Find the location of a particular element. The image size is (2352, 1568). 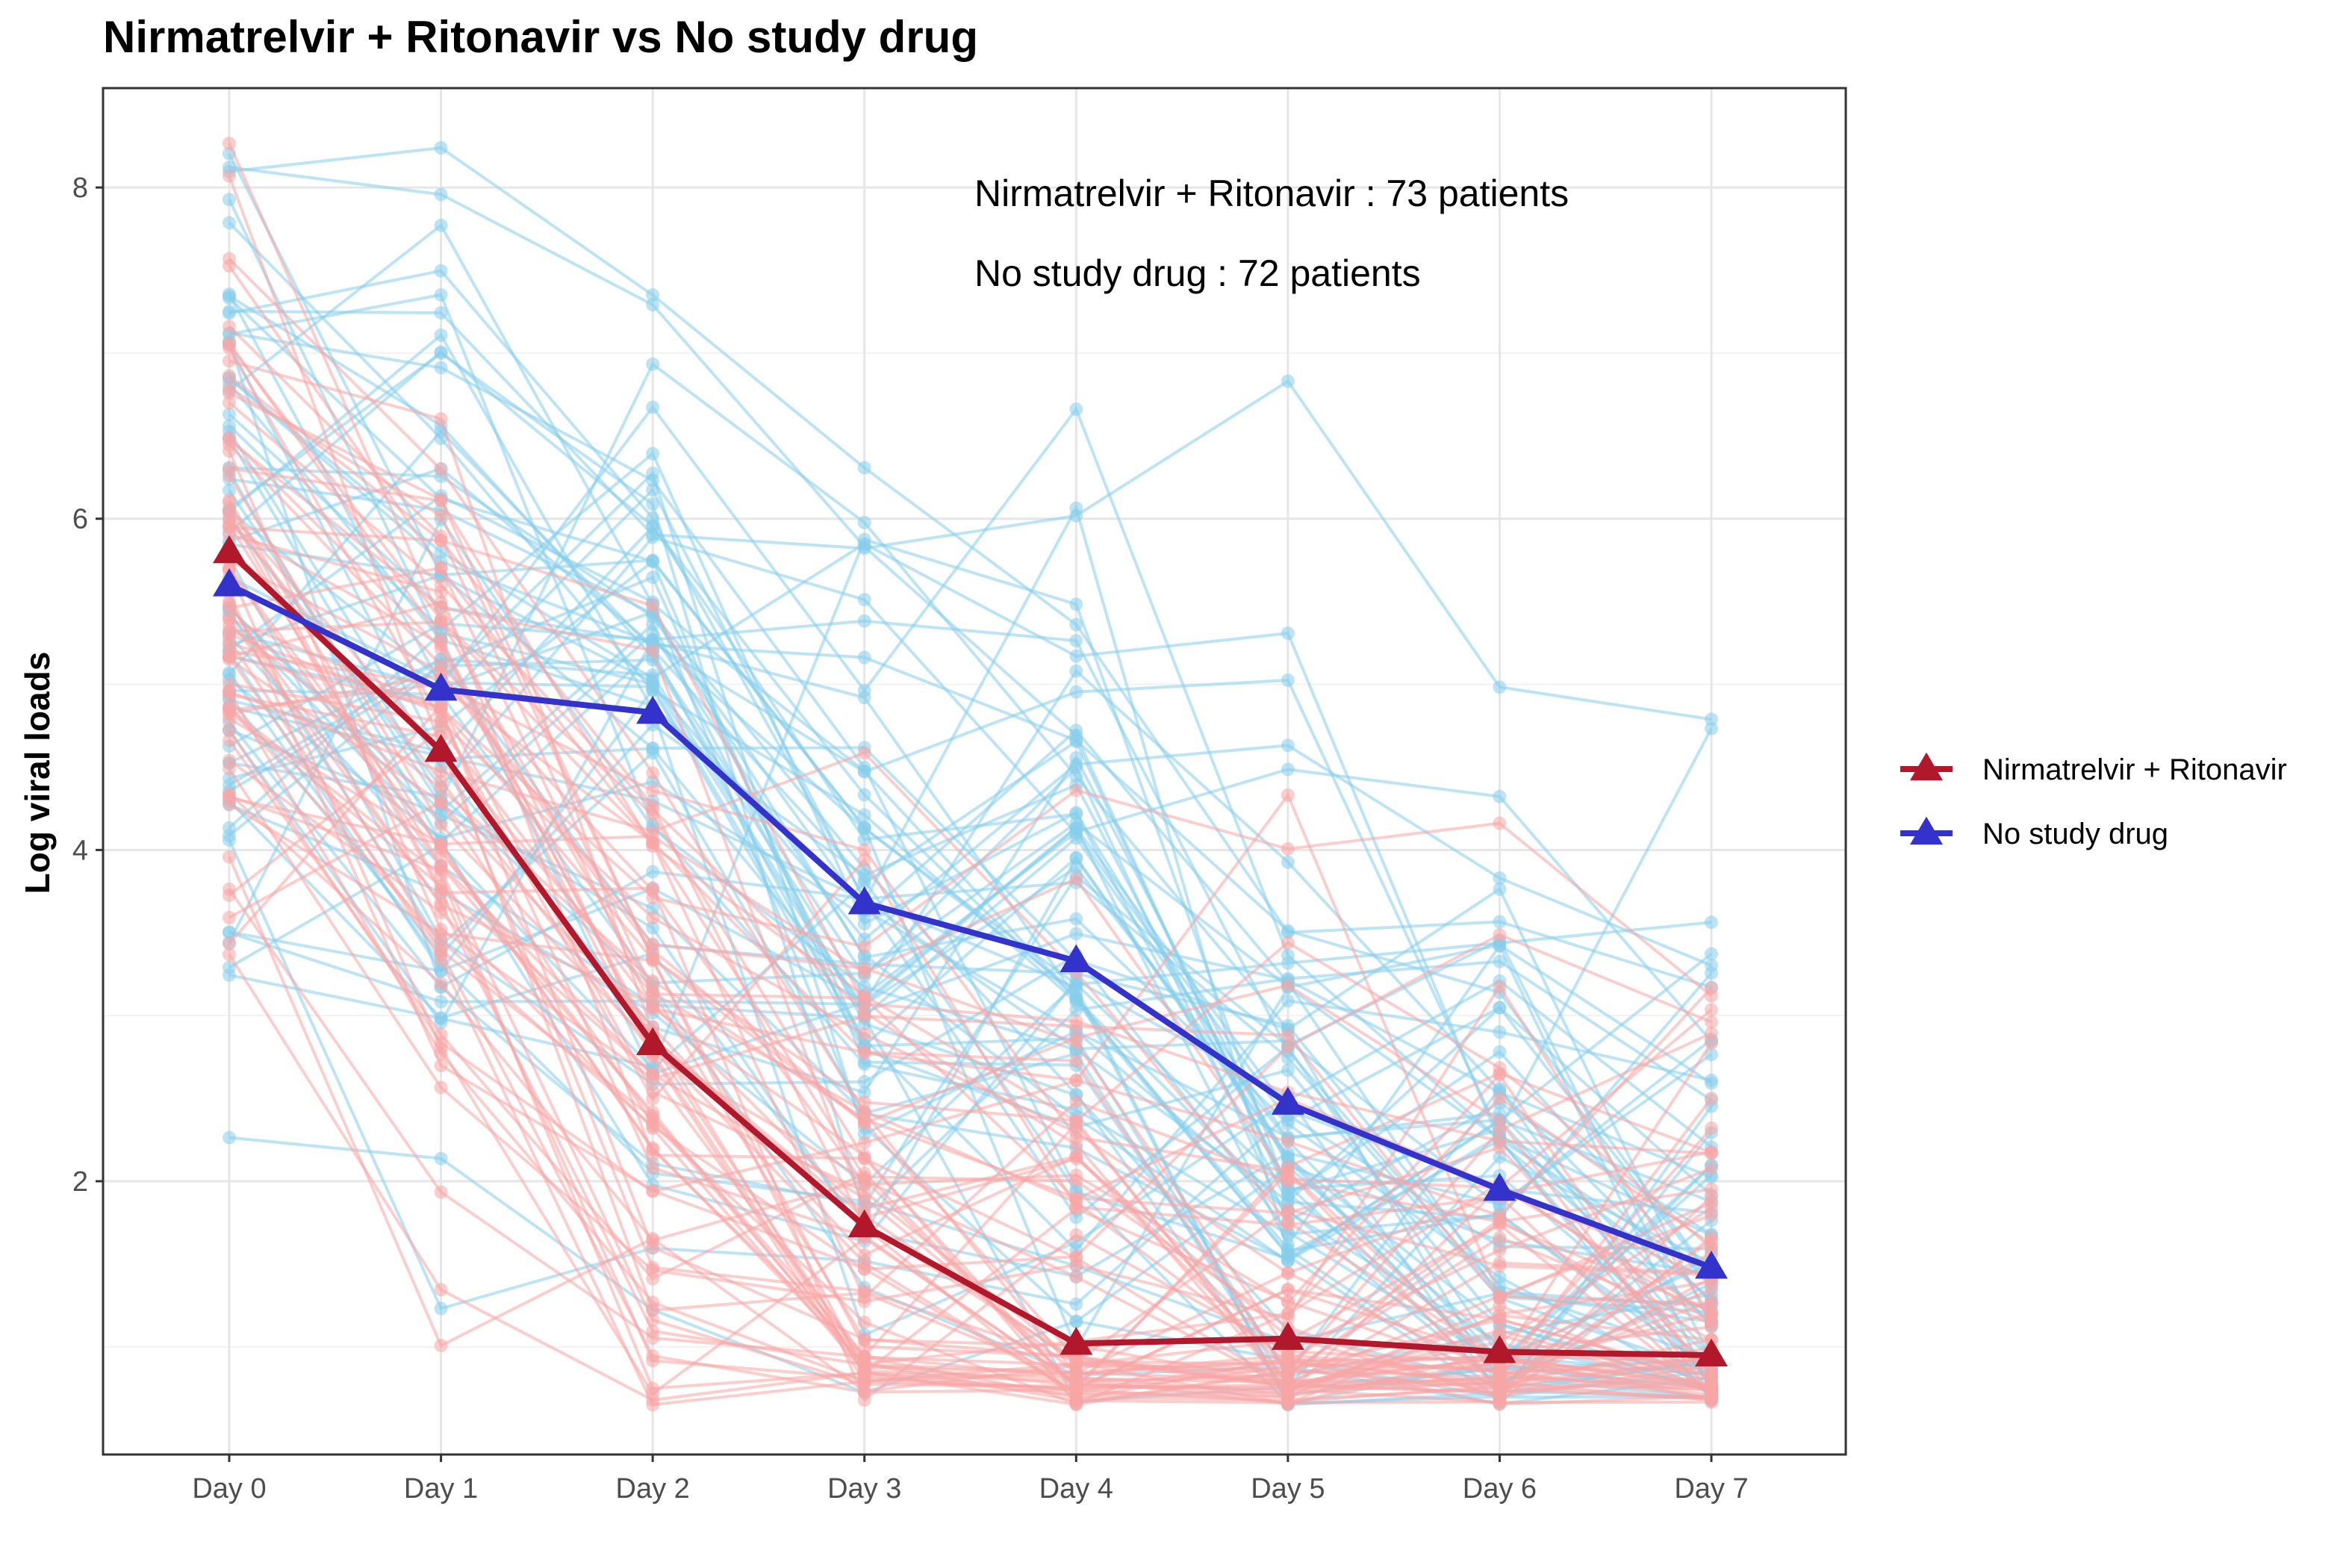

x-tick-label: Day 0 is located at coordinates (229, 1489).